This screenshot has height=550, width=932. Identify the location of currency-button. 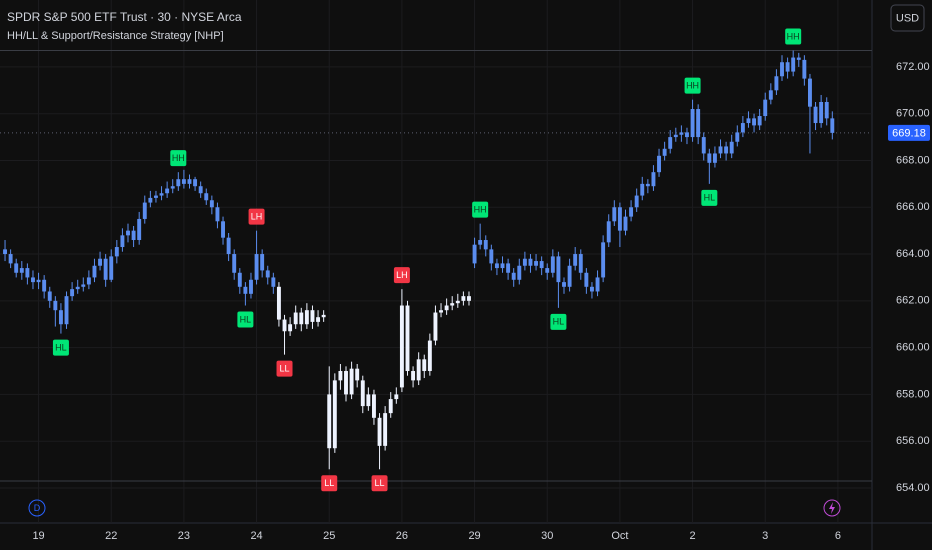
(907, 18).